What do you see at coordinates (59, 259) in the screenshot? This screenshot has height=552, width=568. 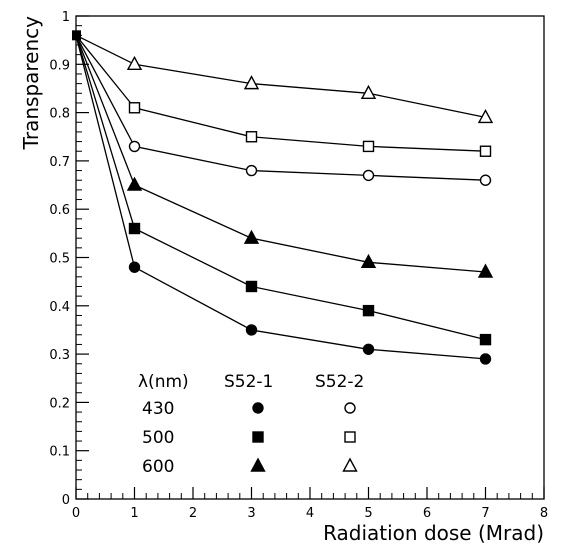 I see `y-tick-label: 0.5` at bounding box center [59, 259].